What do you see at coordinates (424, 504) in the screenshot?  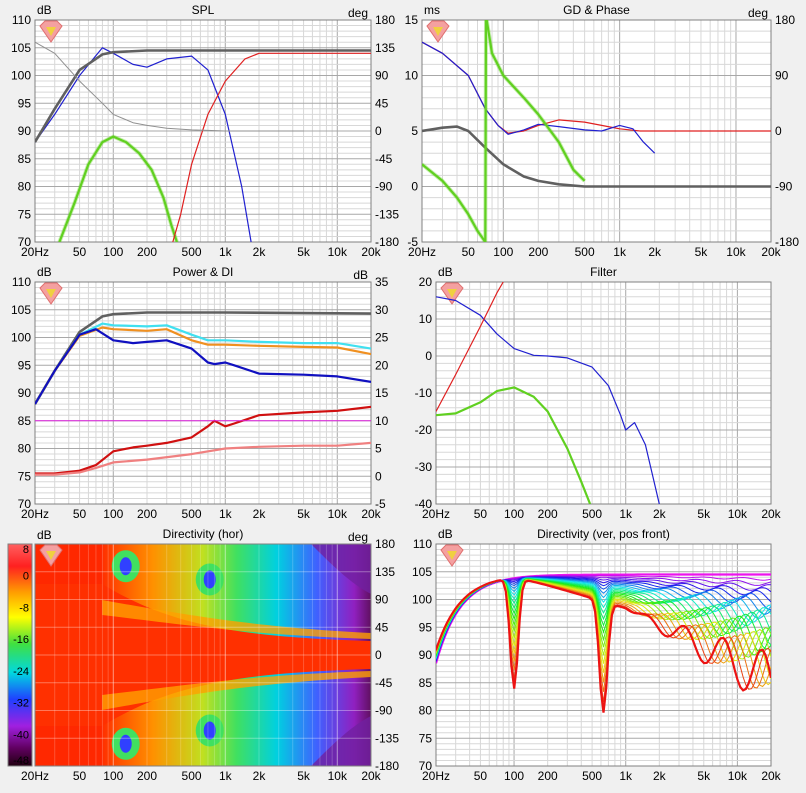 I see `y-tick-label: -40` at bounding box center [424, 504].